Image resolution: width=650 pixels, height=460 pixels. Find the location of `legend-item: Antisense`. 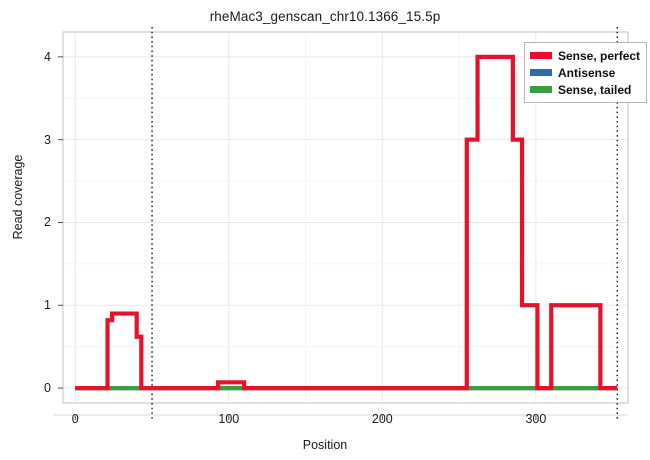

legend-item: Antisense is located at coordinates (585, 72).